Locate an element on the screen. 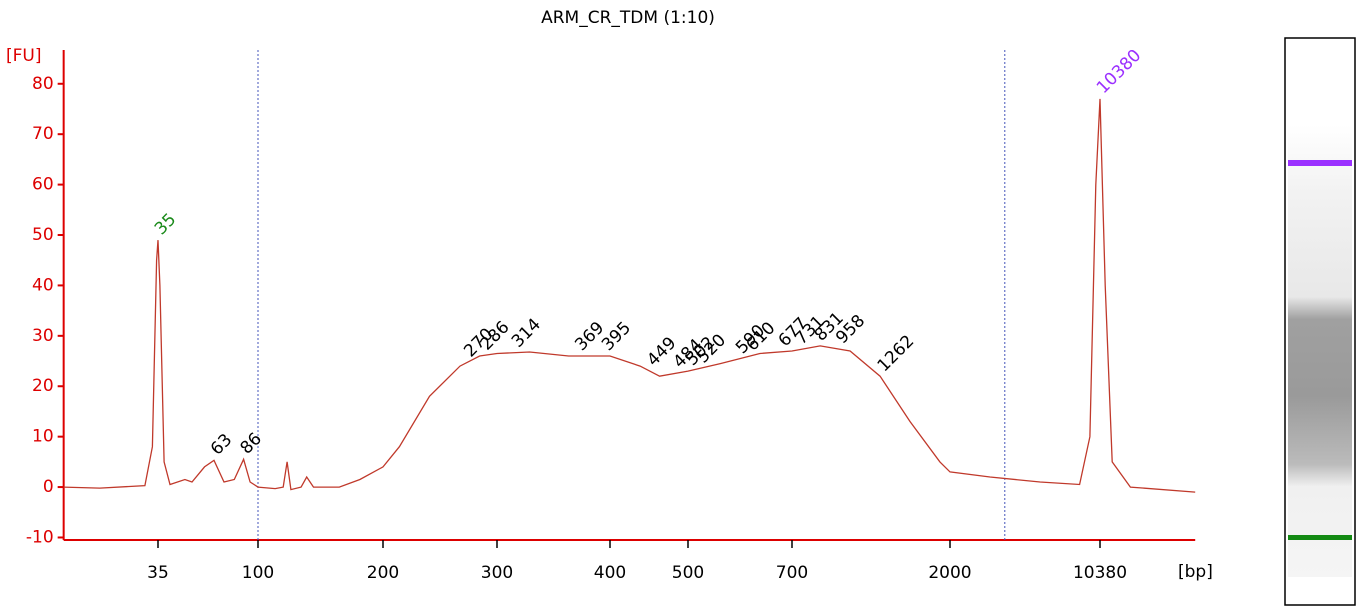 Image resolution: width=1361 pixels, height=609 pixels. y-axis-label: [FU] is located at coordinates (24, 56).